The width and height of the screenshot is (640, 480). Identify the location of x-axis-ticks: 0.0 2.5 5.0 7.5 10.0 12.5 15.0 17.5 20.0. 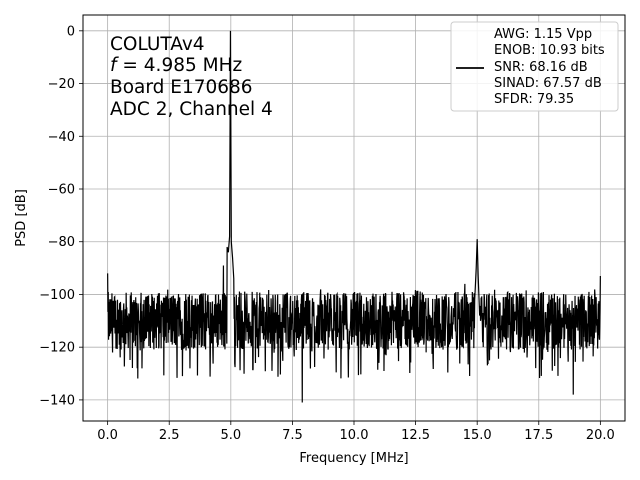
(356, 432).